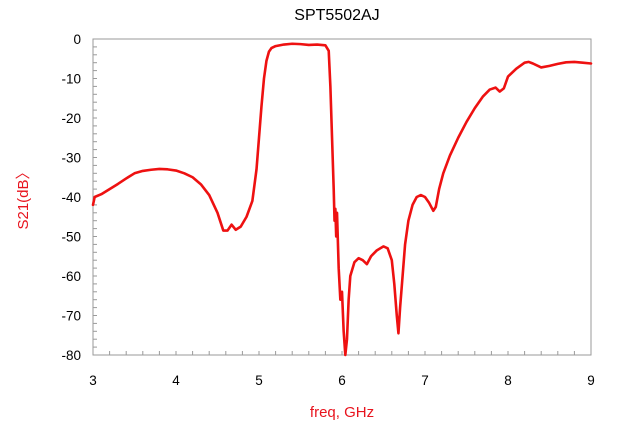 The height and width of the screenshot is (434, 624). Describe the element at coordinates (71, 158) in the screenshot. I see `y-tick-label: -30` at that location.